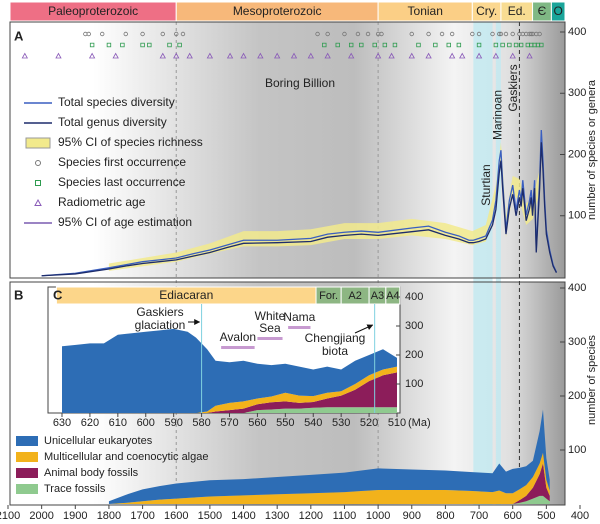 This screenshot has width=600, height=524. Describe the element at coordinates (160, 325) in the screenshot. I see `annotation: glaciation` at that location.